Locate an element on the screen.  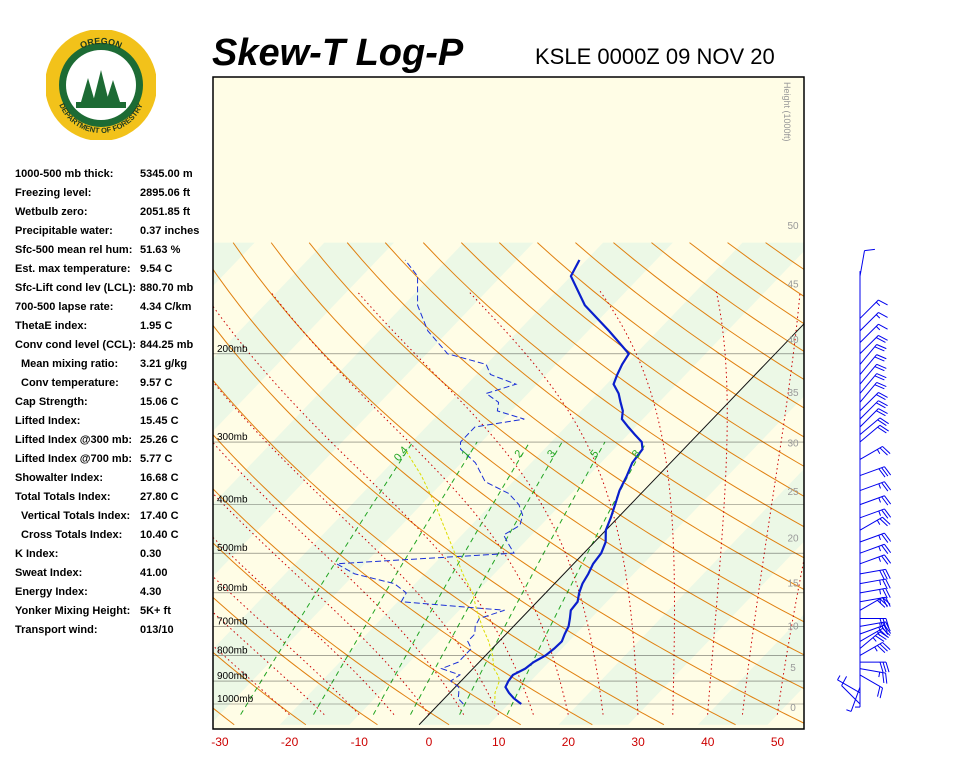
temperature-tick-label: 10 is located at coordinates (499, 742).